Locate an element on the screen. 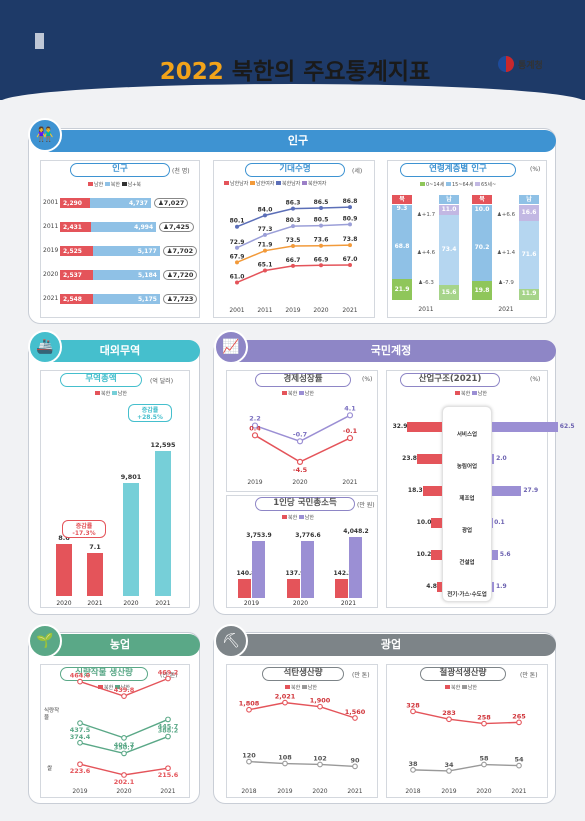 Image resolution: width=585 pixels, height=821 pixels. pop-val-total-2020: ♟7,720 is located at coordinates (180, 275).